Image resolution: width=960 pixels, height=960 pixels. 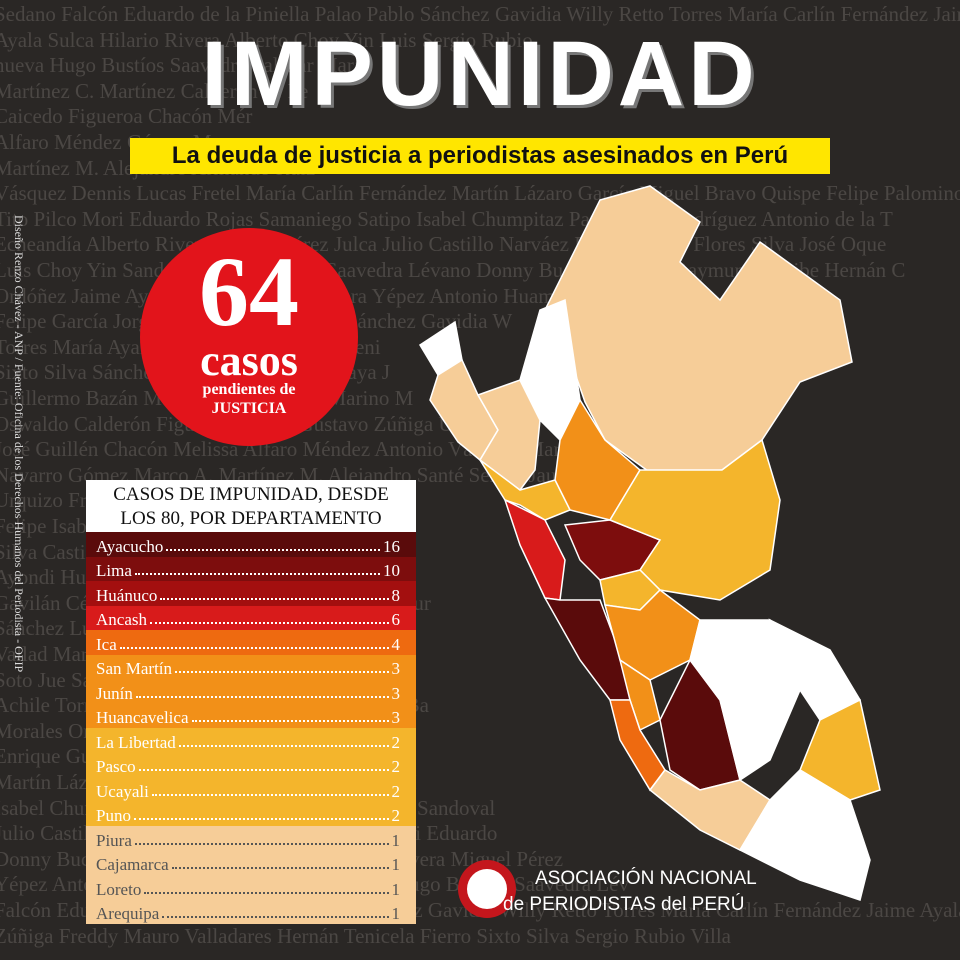 I want to click on department-name: Puno, so click(x=113, y=815).